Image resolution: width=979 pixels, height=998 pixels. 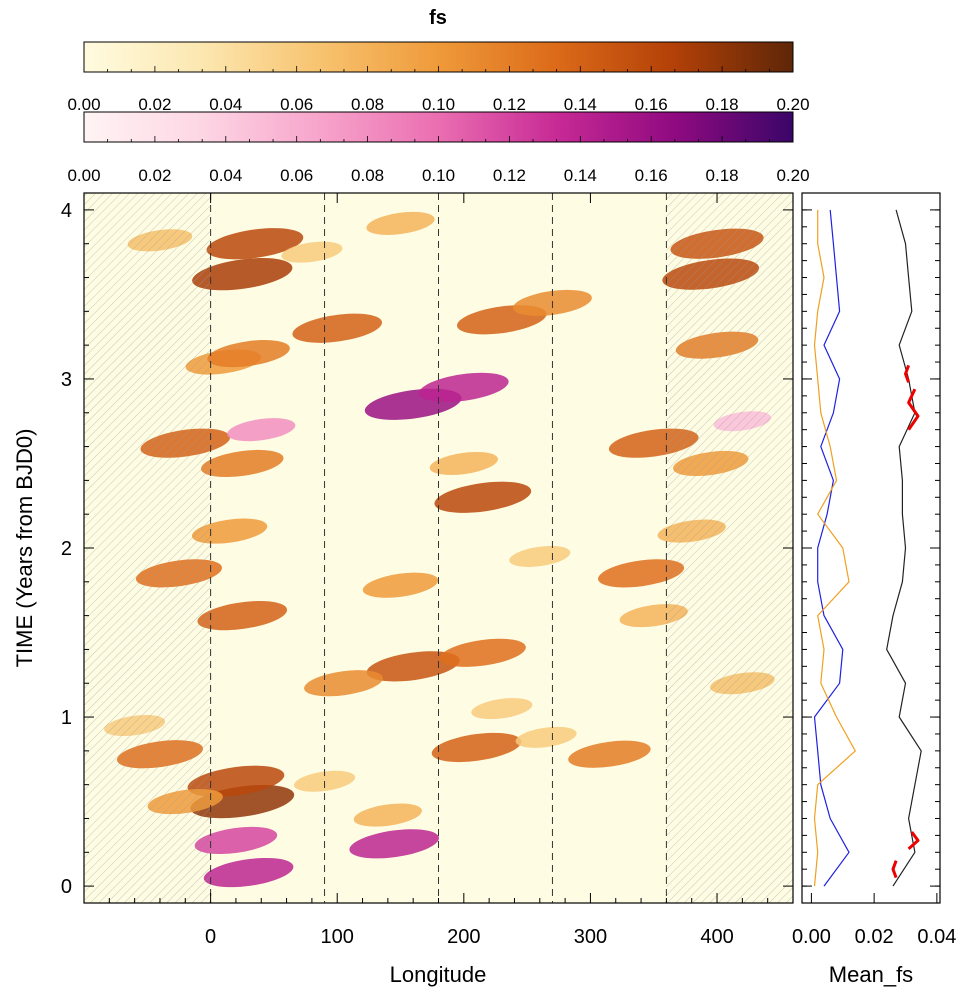 What do you see at coordinates (590, 937) in the screenshot?
I see `x-tick-label: 300` at bounding box center [590, 937].